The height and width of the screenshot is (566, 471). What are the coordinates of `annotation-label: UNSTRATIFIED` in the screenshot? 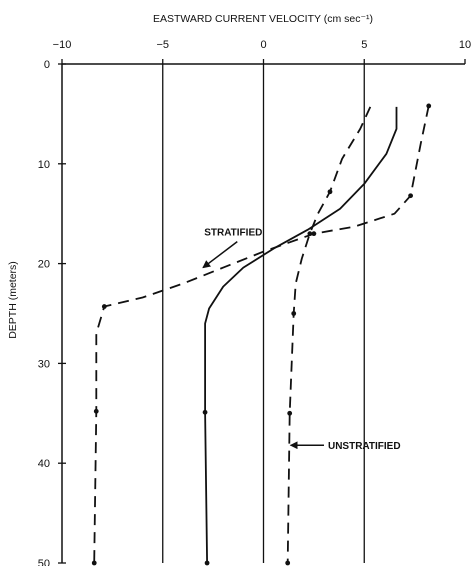 It's located at (364, 446).